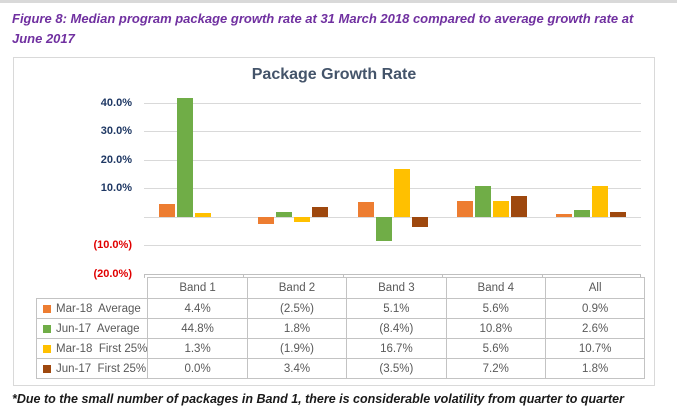 This screenshot has width=677, height=416. Describe the element at coordinates (202, 215) in the screenshot. I see `bar-mar-18-first-25%-band-1` at that location.